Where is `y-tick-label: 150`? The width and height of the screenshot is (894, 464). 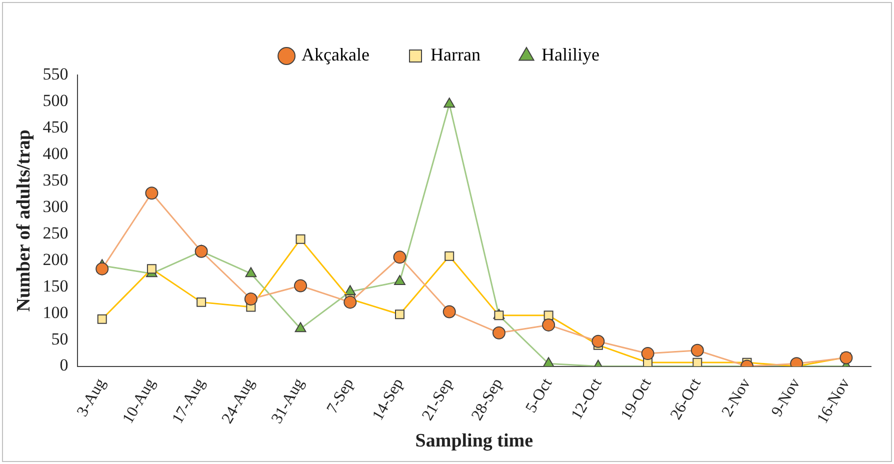 y-tick-label: 150 is located at coordinates (55, 286).